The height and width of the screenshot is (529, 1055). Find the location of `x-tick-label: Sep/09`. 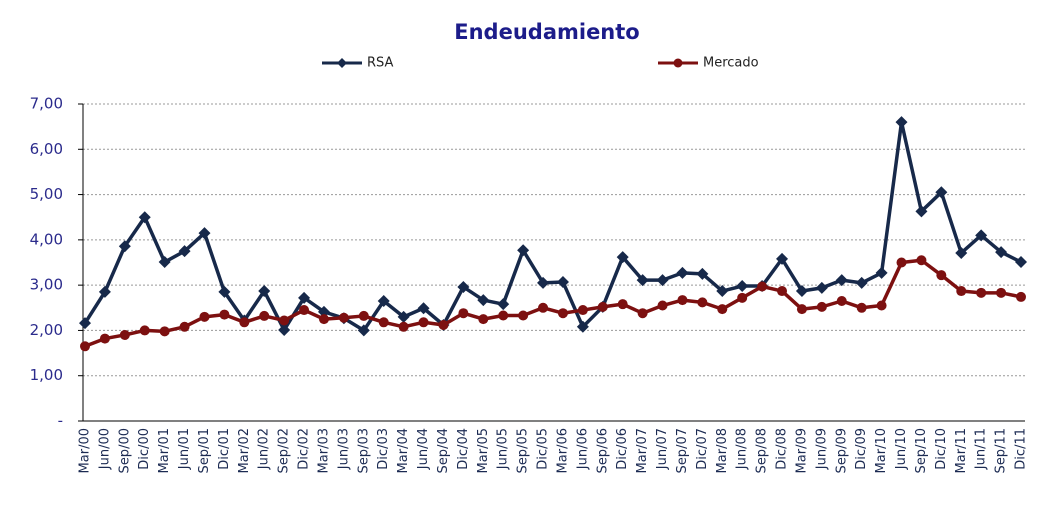

x-tick-label: Sep/09 is located at coordinates (841, 450).